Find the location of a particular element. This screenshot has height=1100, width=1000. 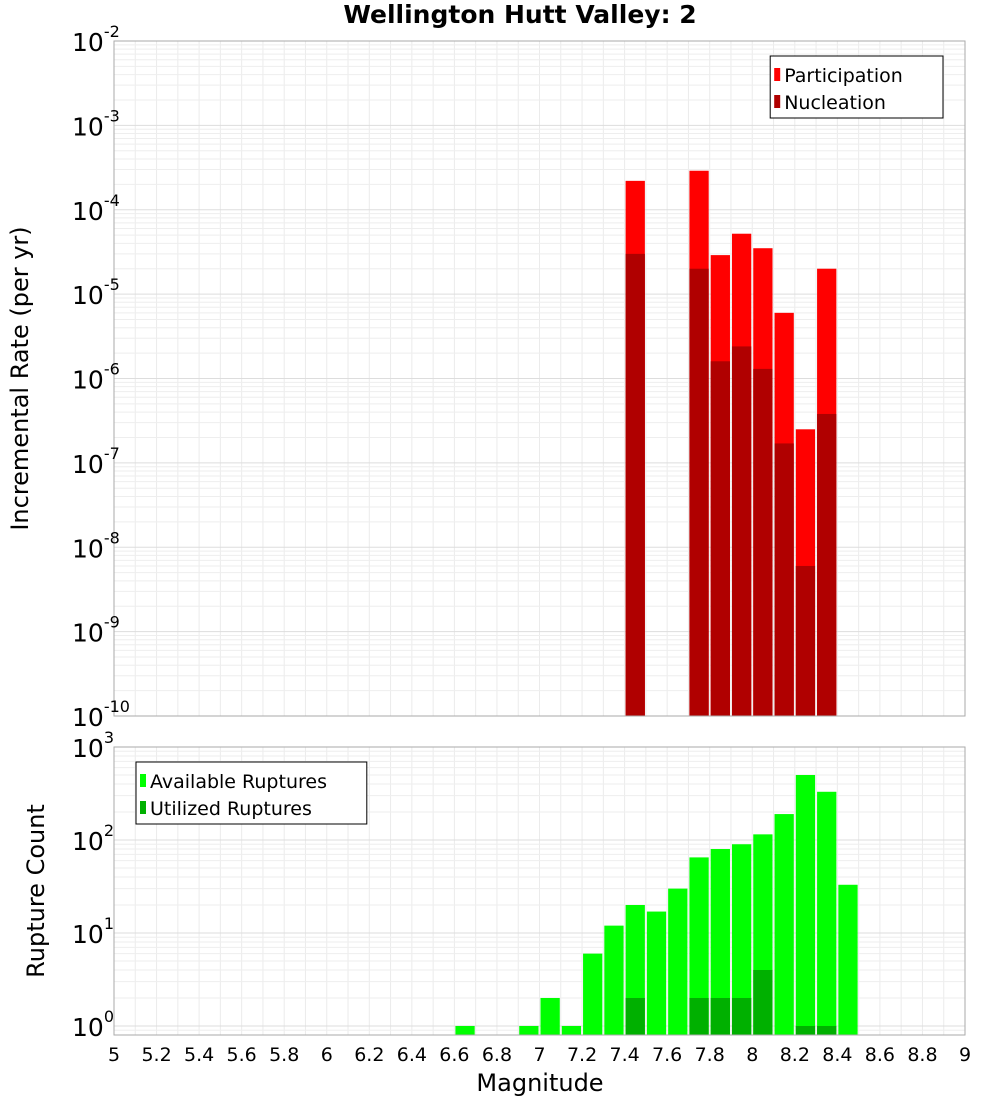

x-tick-label: 9 is located at coordinates (965, 1055).